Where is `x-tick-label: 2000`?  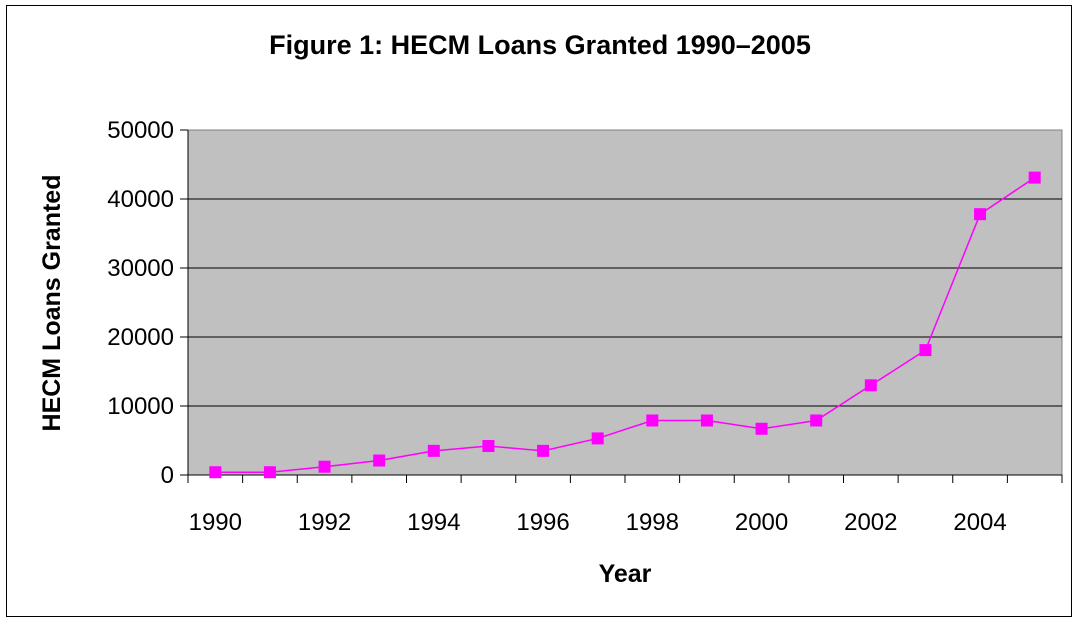 x-tick-label: 2000 is located at coordinates (761, 522).